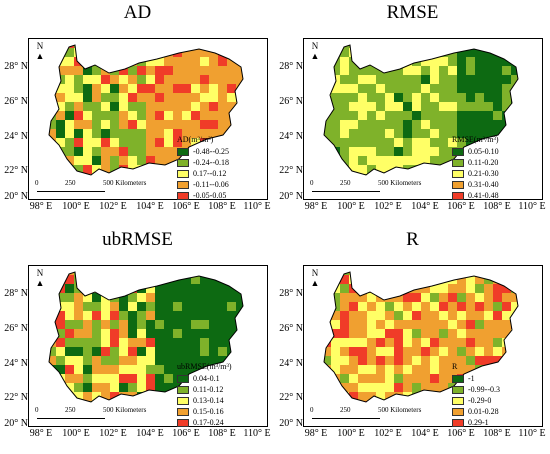  Describe the element at coordinates (195, 139) in the screenshot. I see `legend-title: AD(m³/m³)` at that location.